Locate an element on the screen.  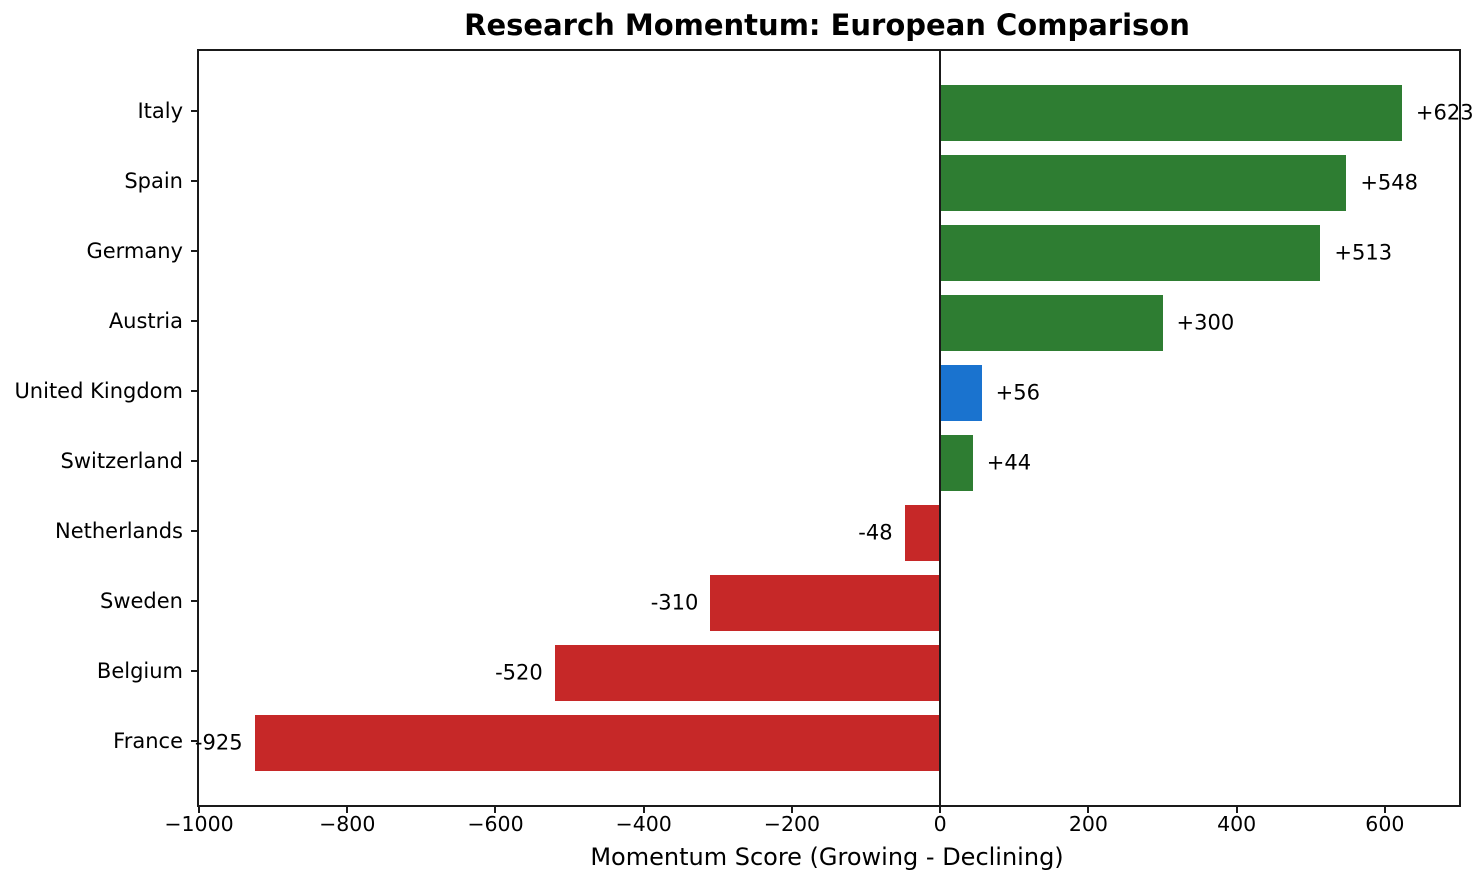
bar-italy is located at coordinates (1171, 113).